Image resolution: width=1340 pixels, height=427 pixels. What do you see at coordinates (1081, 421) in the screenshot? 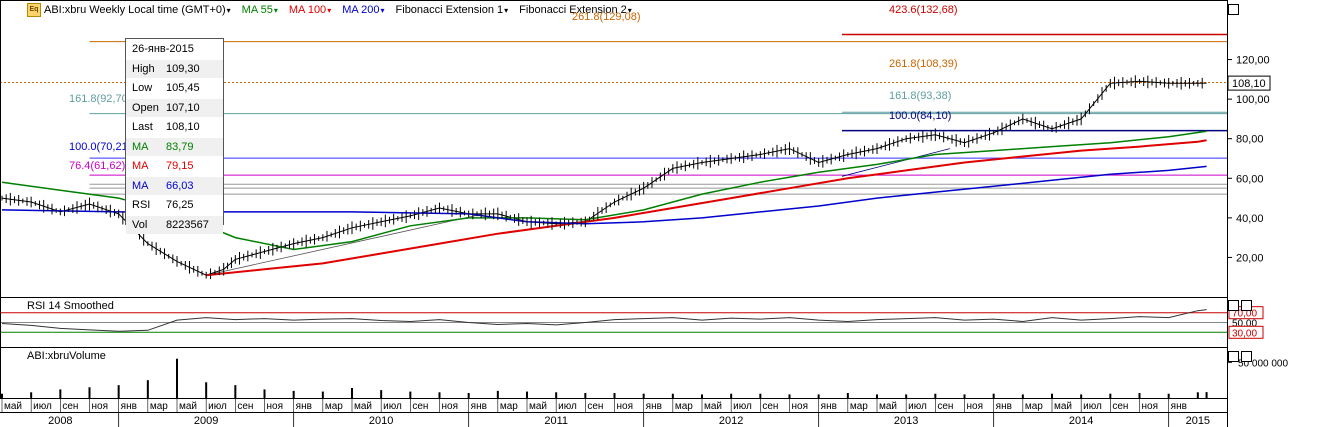
I see `year-label: 2014` at bounding box center [1081, 421].